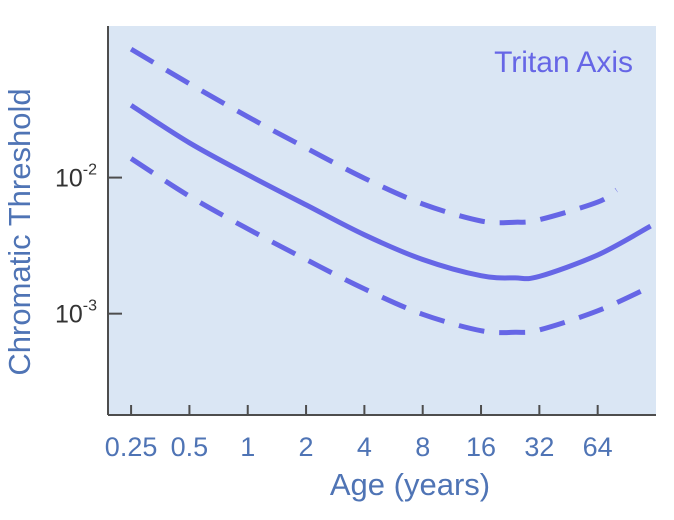  I want to click on x-tick-label: 8, so click(422, 447).